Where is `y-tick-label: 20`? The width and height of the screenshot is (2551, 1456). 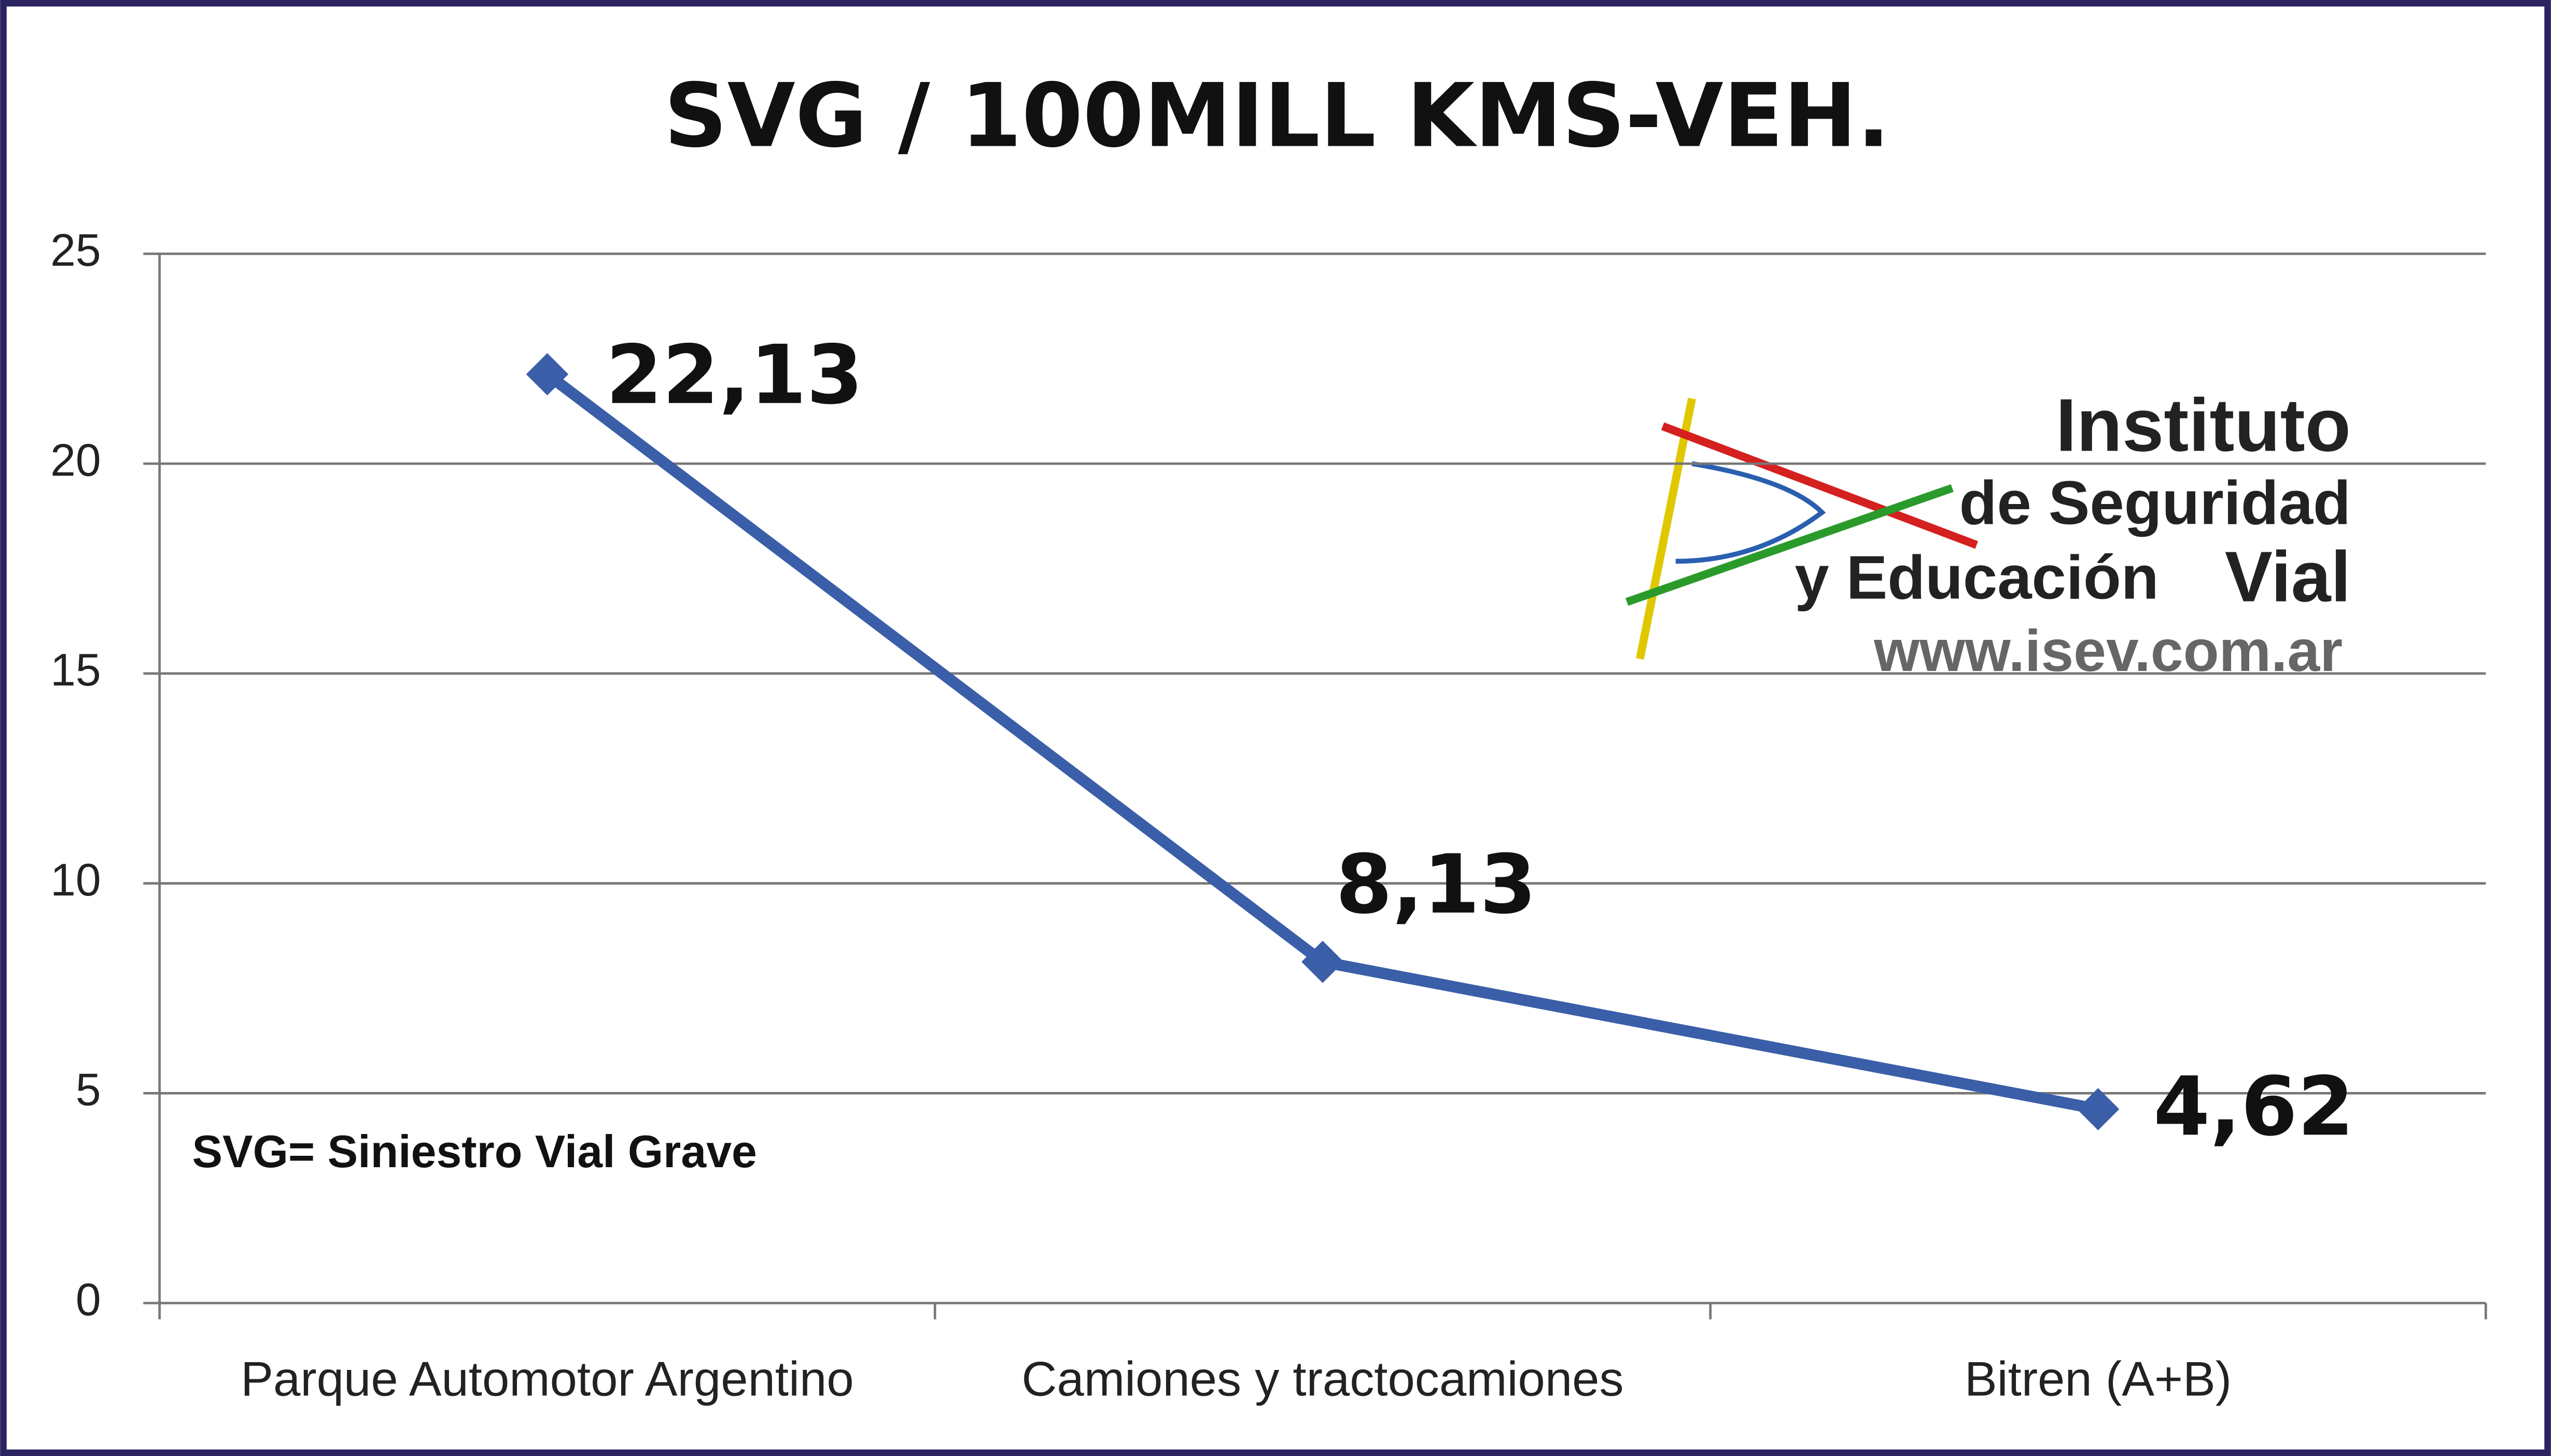 y-tick-label: 20 is located at coordinates (76, 459).